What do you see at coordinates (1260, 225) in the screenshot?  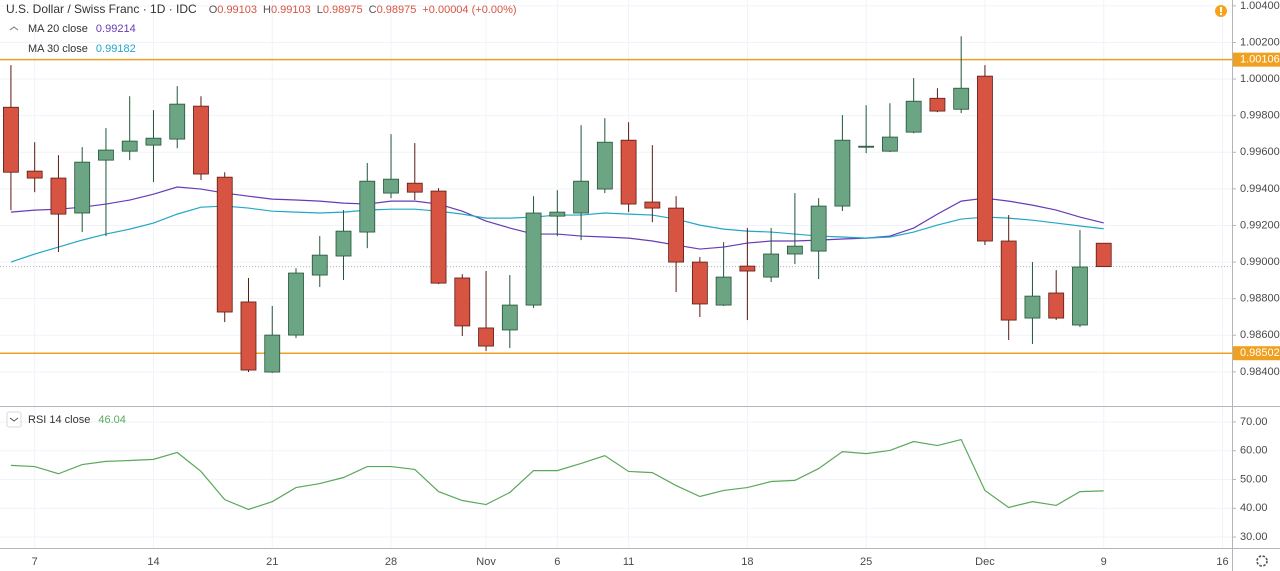 I see `y-tick-label: 0.99200` at bounding box center [1260, 225].